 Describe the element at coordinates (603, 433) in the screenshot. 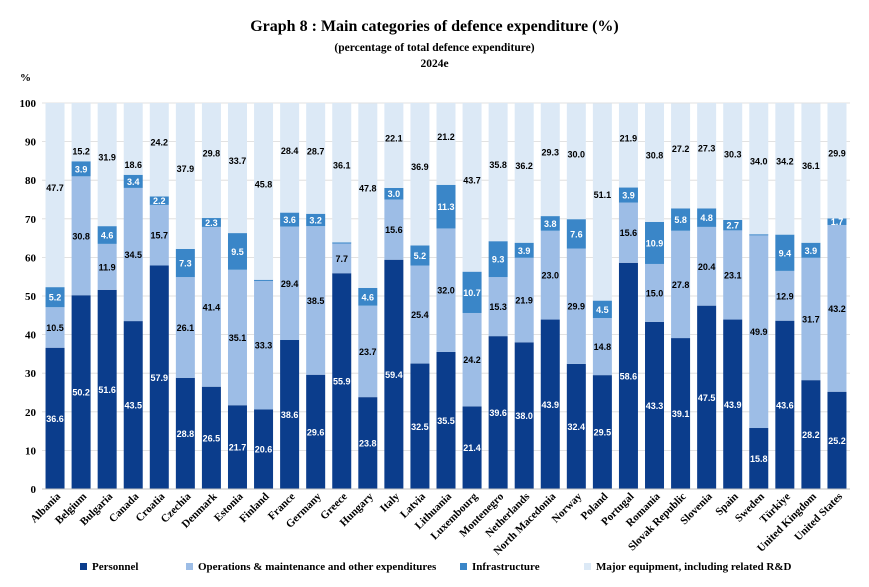

I see `data-label-personnel: 29.5` at that location.